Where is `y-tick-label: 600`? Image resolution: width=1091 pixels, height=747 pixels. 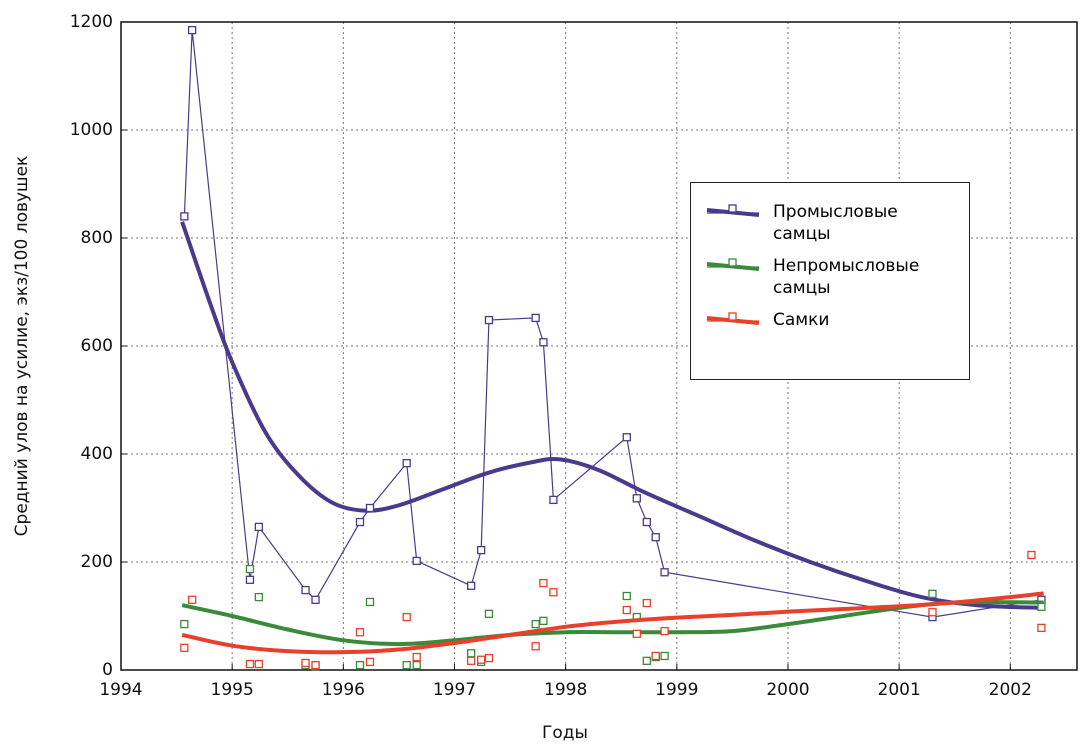 y-tick-label: 600 is located at coordinates (97, 346).